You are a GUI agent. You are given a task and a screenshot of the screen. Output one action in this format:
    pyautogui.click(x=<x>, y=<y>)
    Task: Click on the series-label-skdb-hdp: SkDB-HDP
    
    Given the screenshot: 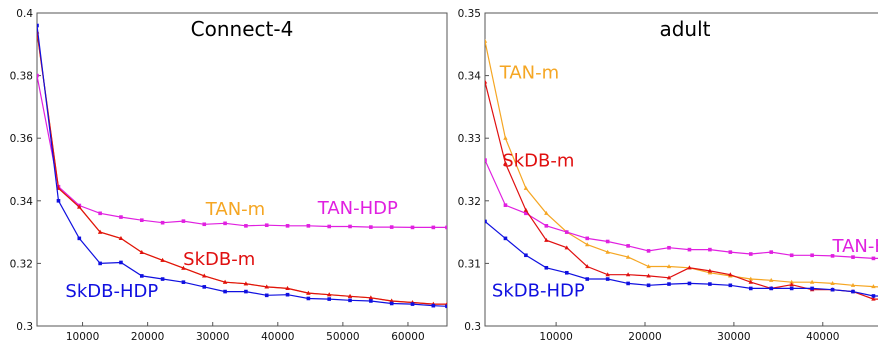 What is the action you would take?
    pyautogui.click(x=111, y=291)
    